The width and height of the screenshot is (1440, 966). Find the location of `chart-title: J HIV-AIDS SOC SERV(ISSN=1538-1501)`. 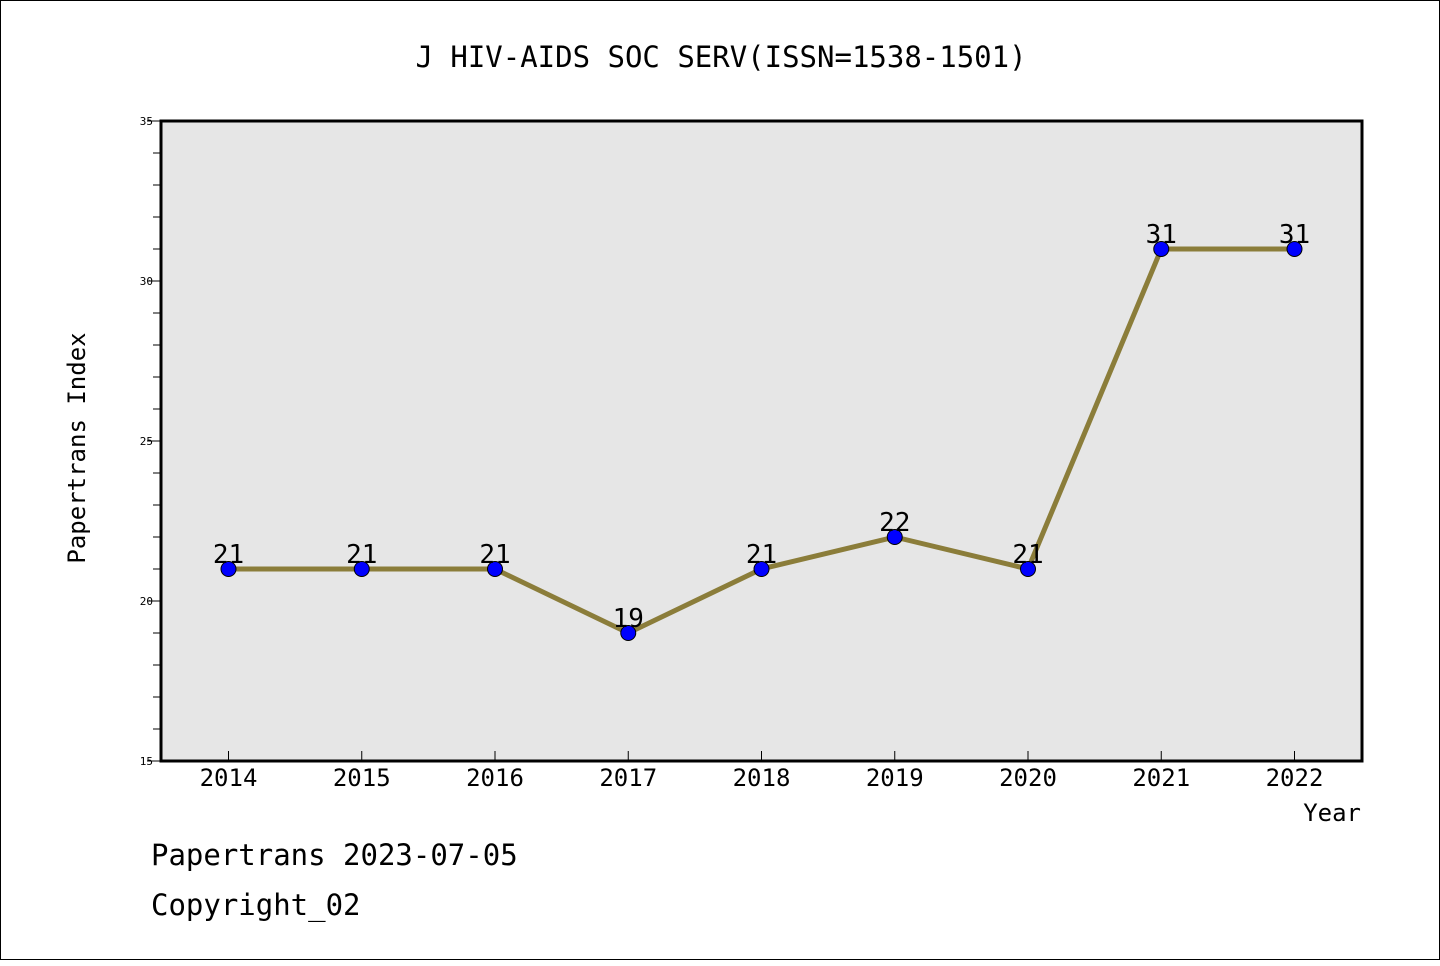

chart-title: J HIV-AIDS SOC SERV(ISSN=1538-1501) is located at coordinates (720, 57).